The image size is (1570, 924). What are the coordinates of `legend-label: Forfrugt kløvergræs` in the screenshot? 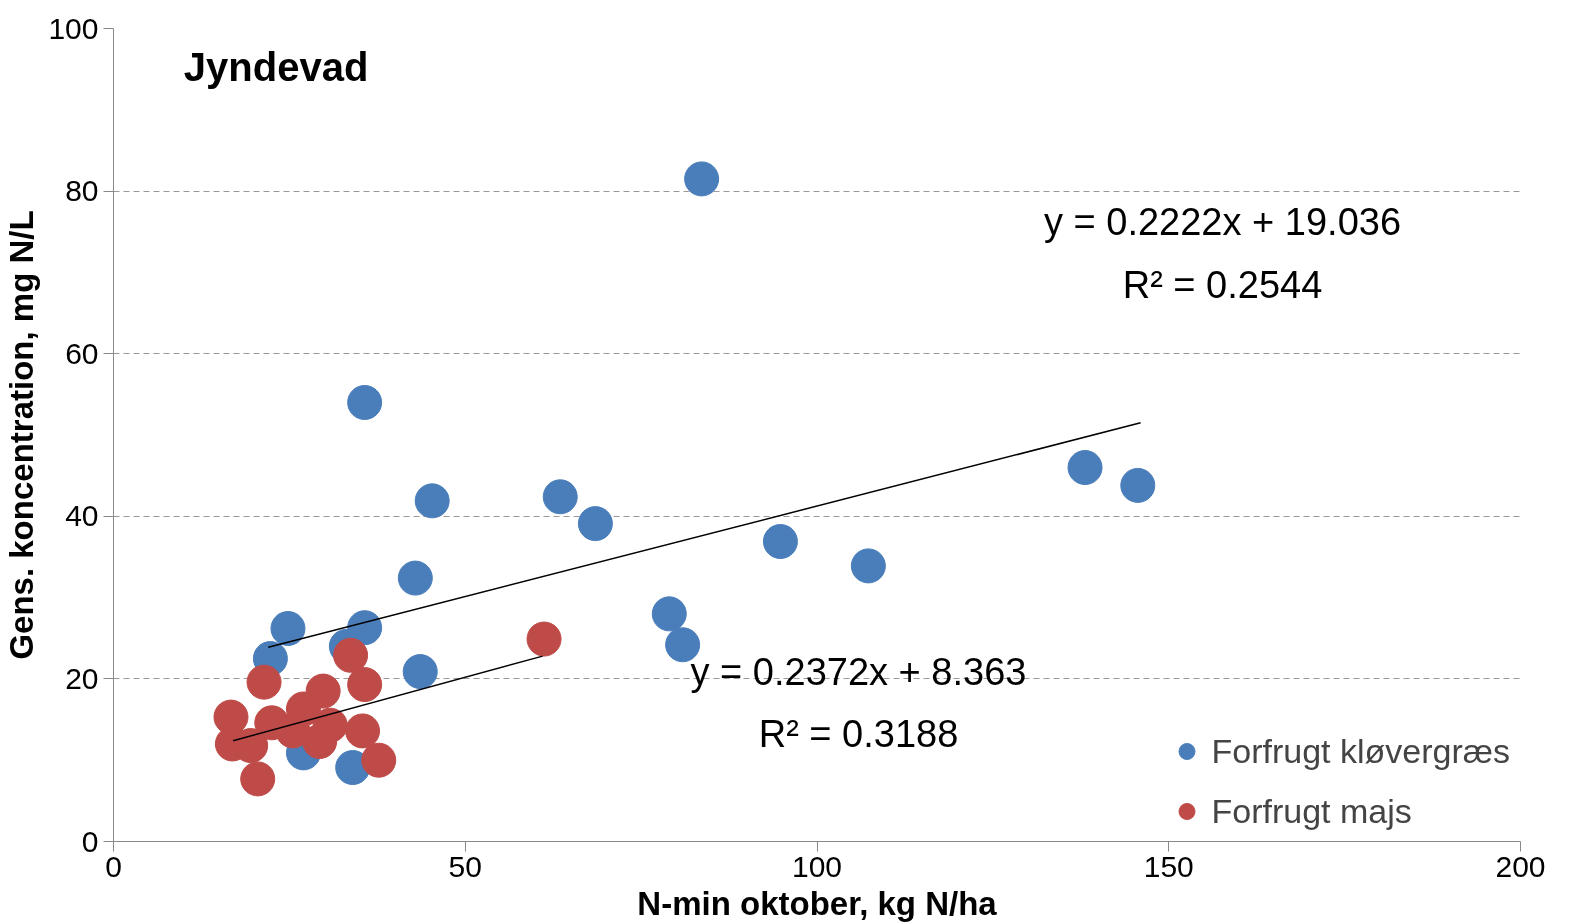 It's located at (1360, 751).